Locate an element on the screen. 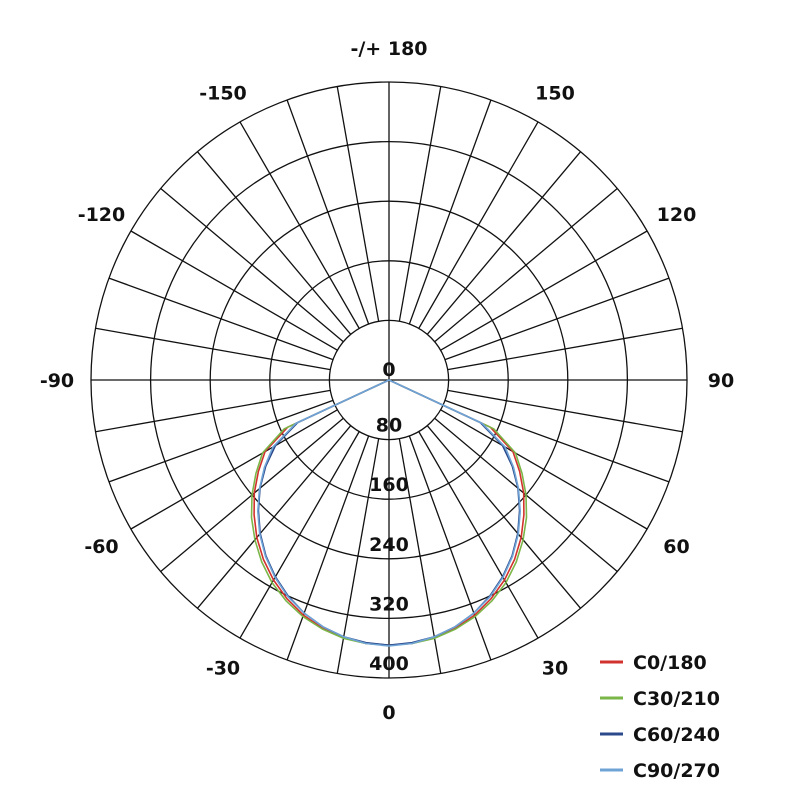 The image size is (800, 800). spoke--60 is located at coordinates (234, 469).